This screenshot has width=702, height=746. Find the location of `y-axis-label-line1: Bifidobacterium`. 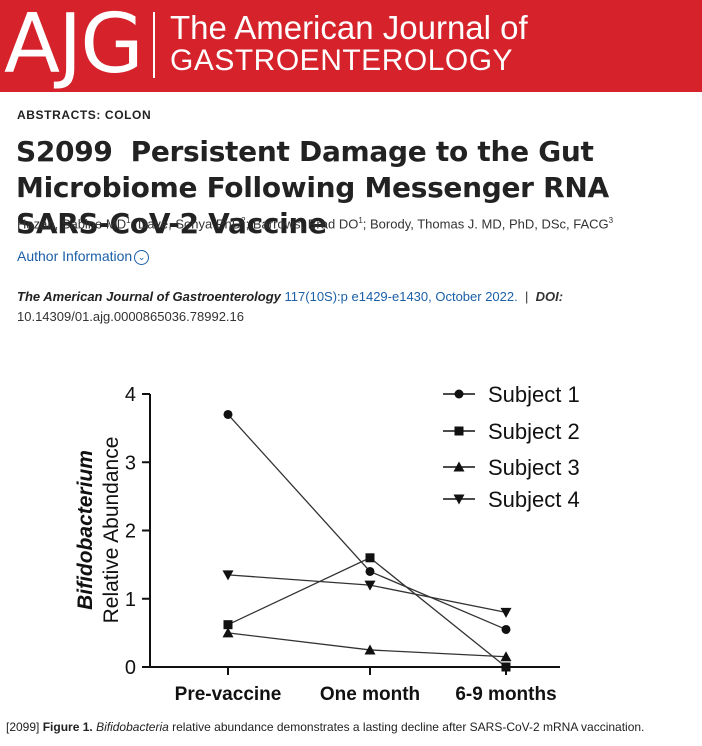

y-axis-label-line1: Bifidobacterium is located at coordinates (85, 530).